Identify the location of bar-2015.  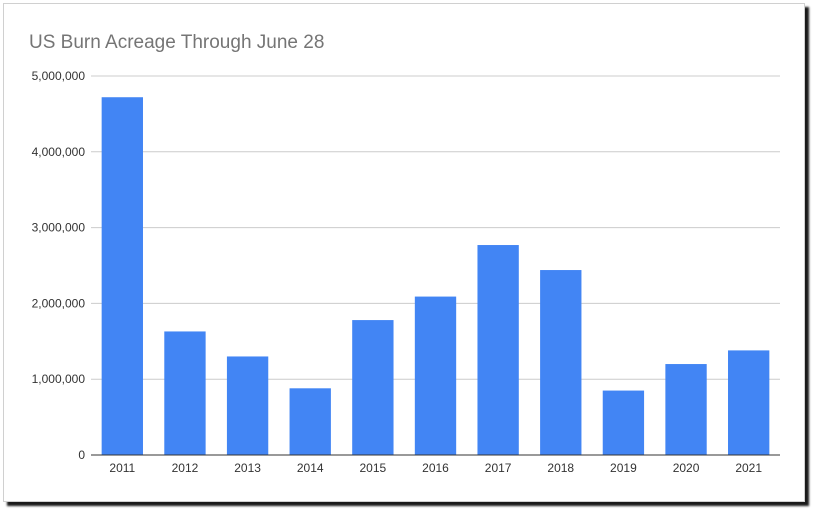
(373, 387).